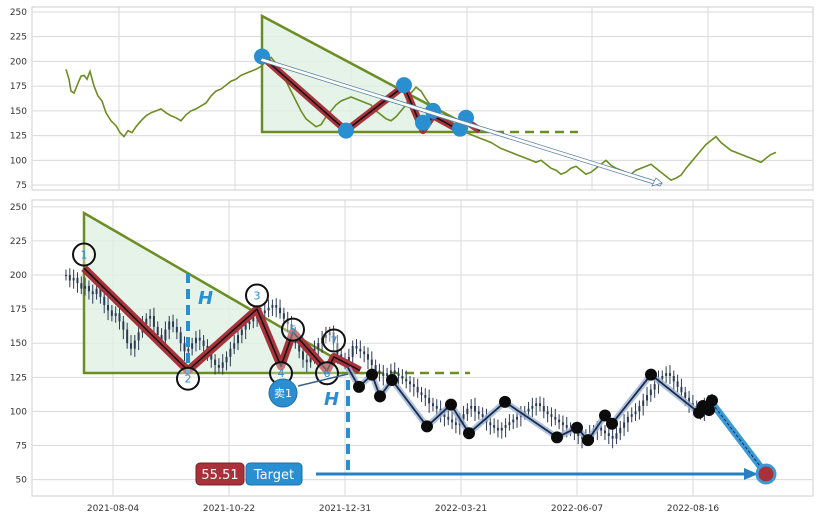 Image resolution: width=819 pixels, height=520 pixels. I want to click on detail-x-tick: 2022-06-07, so click(577, 509).